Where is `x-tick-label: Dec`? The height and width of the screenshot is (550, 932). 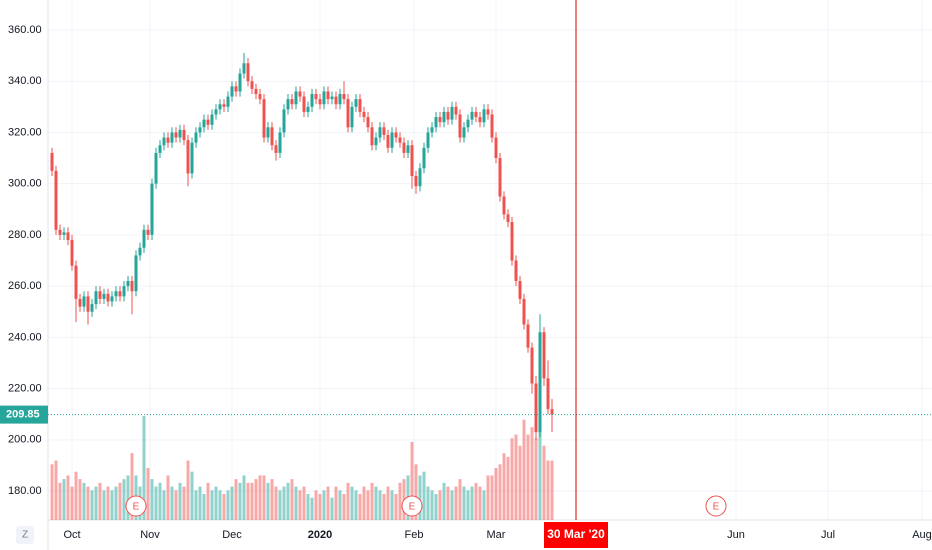 x-tick-label: Dec is located at coordinates (232, 535).